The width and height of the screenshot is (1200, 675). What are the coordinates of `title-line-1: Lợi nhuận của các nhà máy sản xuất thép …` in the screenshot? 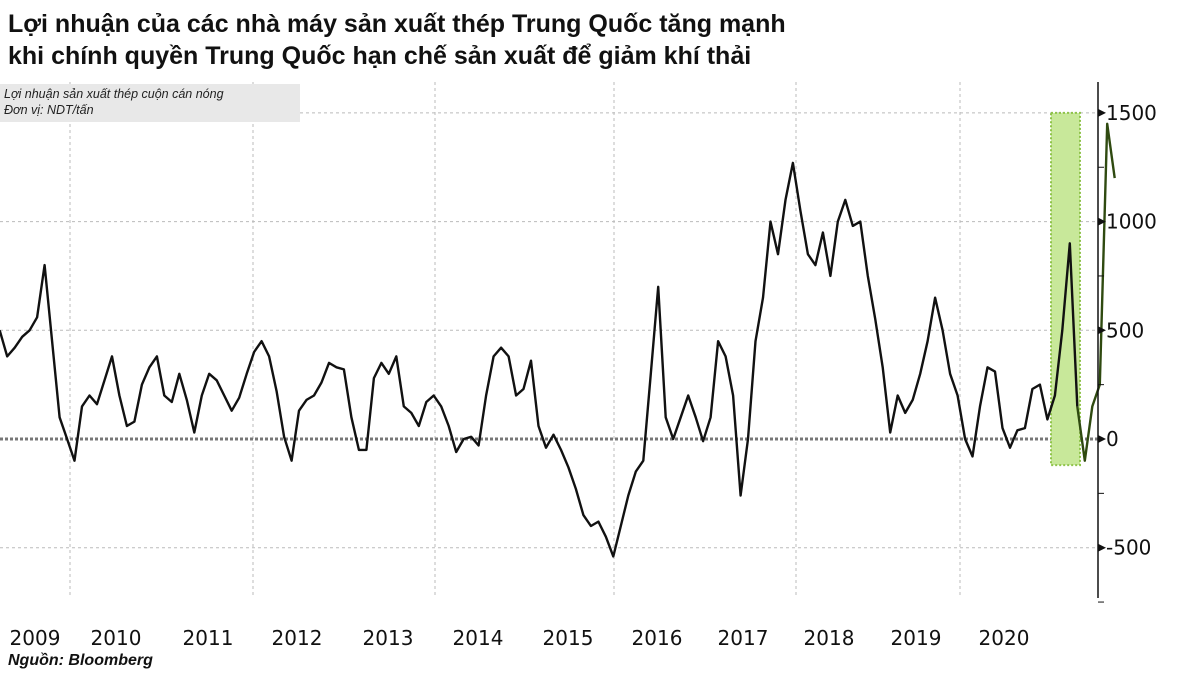 It's located at (397, 24).